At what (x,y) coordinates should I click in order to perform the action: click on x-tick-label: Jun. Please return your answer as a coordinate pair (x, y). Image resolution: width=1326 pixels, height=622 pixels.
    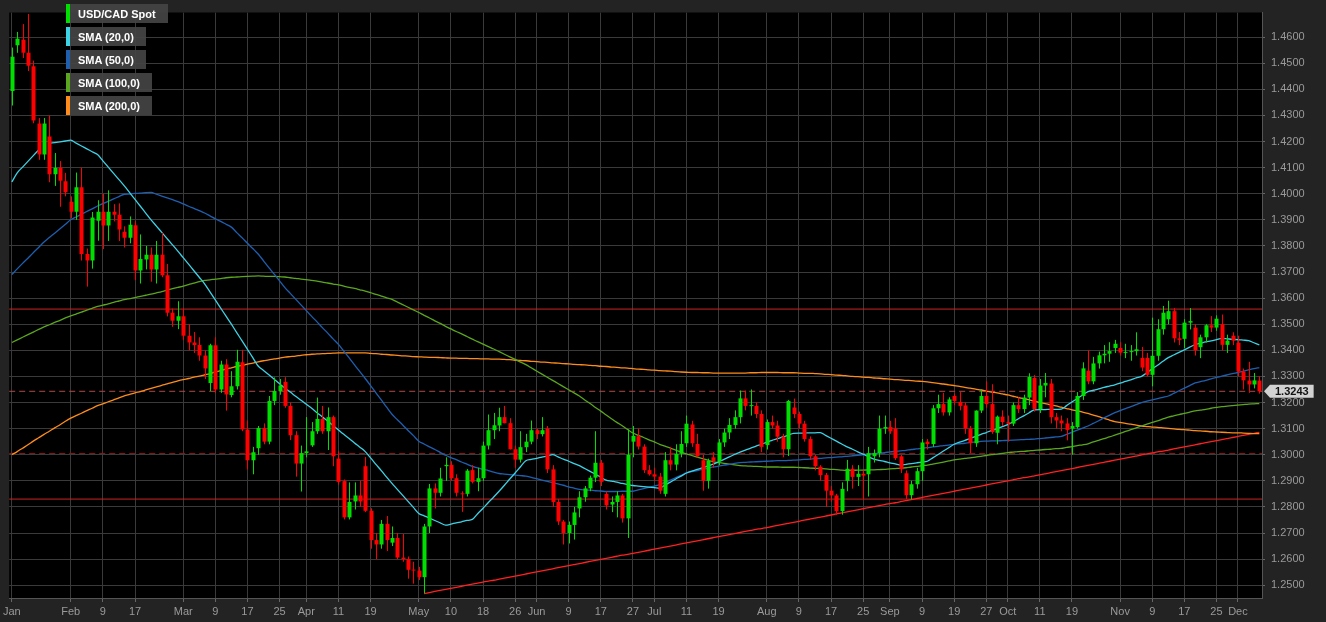
    Looking at the image, I should click on (536, 610).